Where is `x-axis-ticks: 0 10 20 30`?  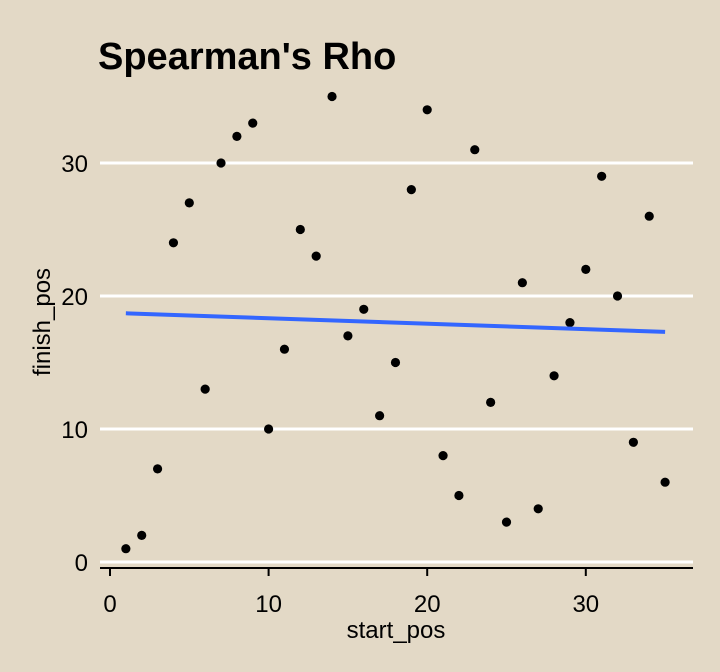 x-axis-ticks: 0 10 20 30 is located at coordinates (351, 593).